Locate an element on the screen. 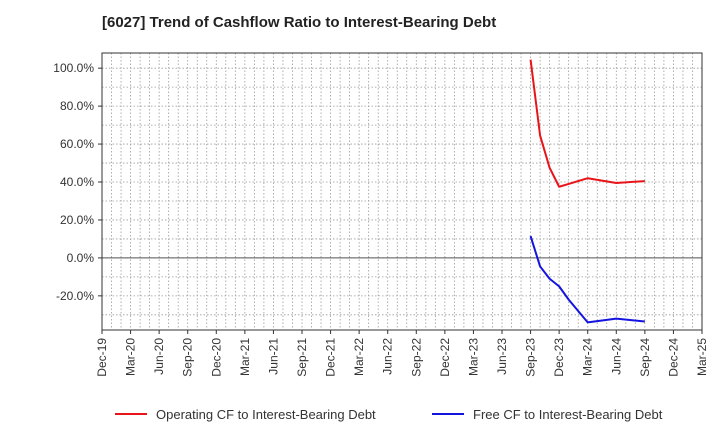 This screenshot has height=440, width=720. y-tick-label: 40.0% is located at coordinates (77, 182).